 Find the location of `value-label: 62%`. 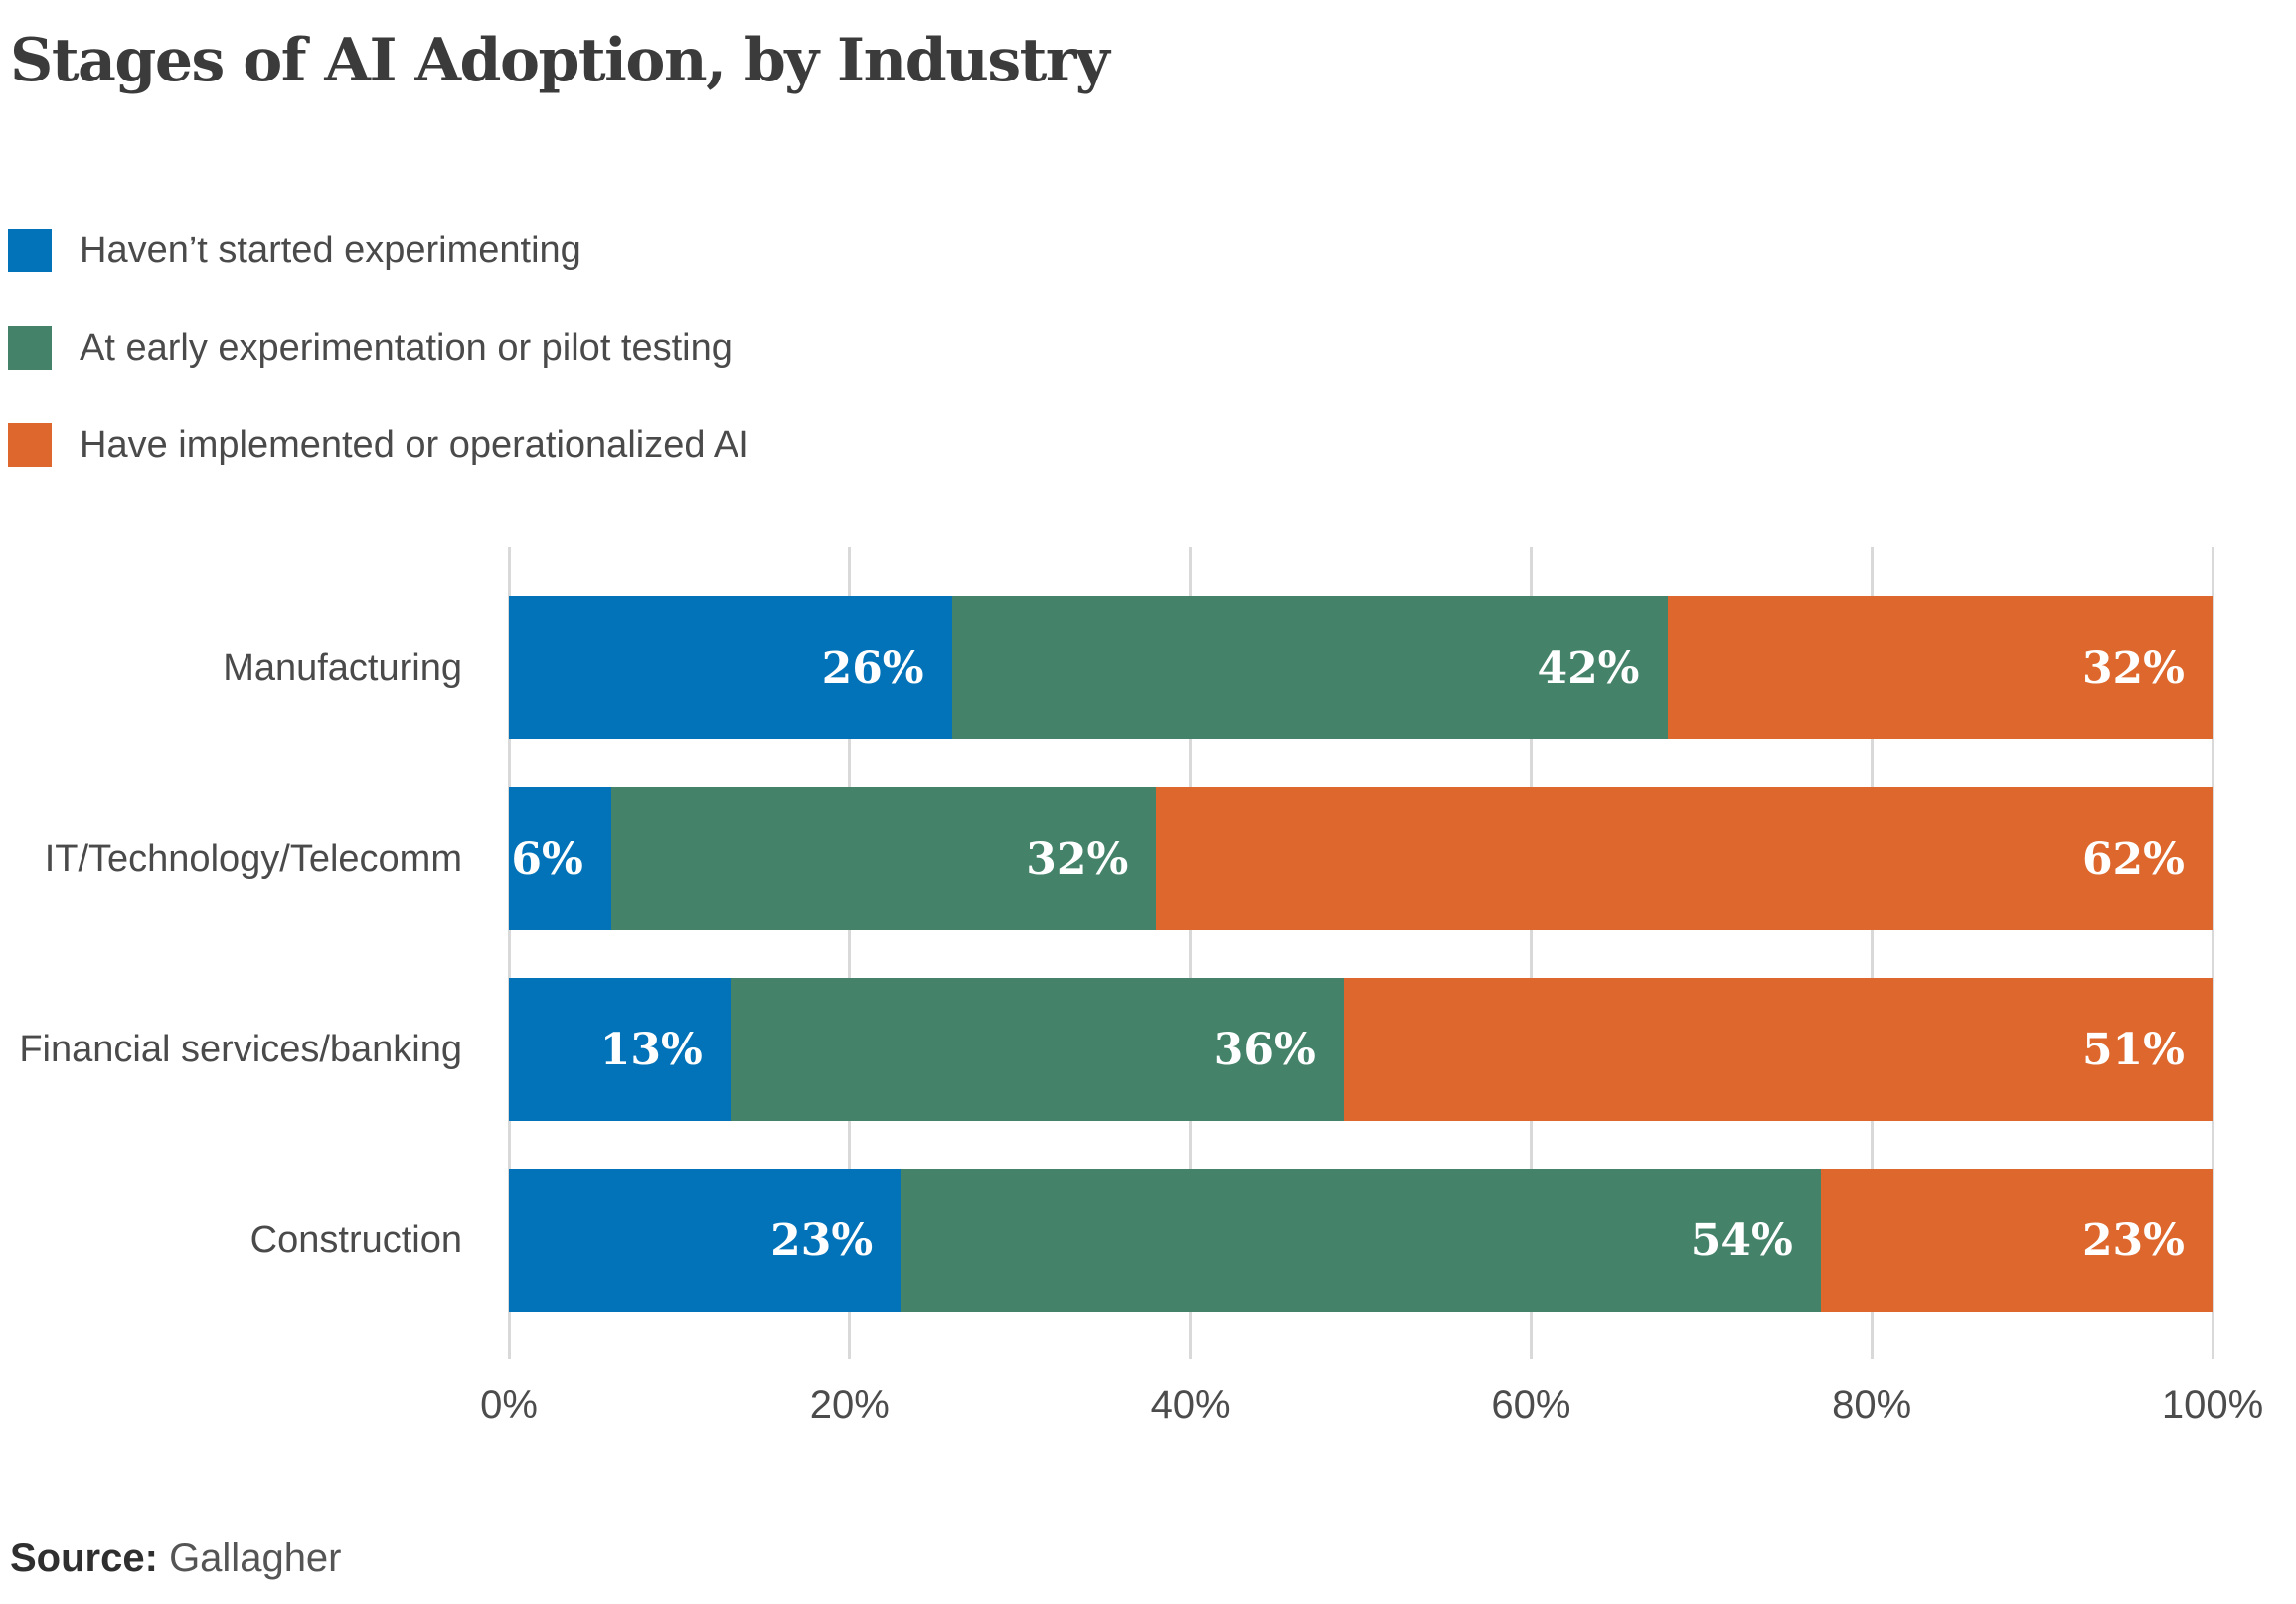

value-label: 62% is located at coordinates (2133, 858).